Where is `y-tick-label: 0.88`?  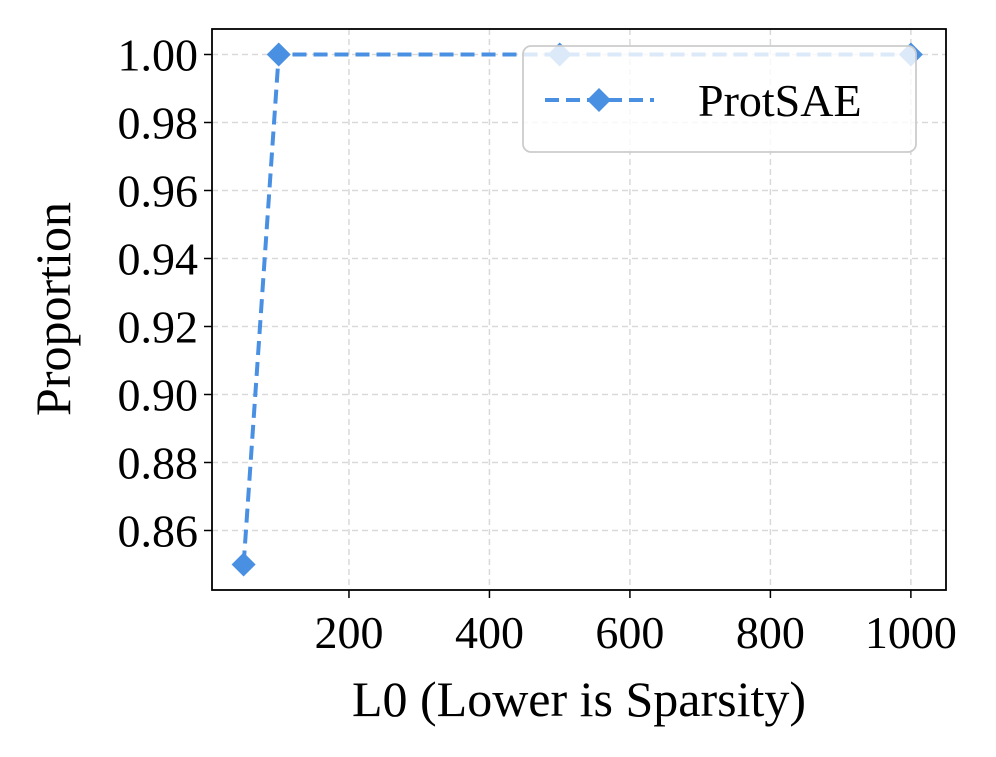
y-tick-label: 0.88 is located at coordinates (158, 463).